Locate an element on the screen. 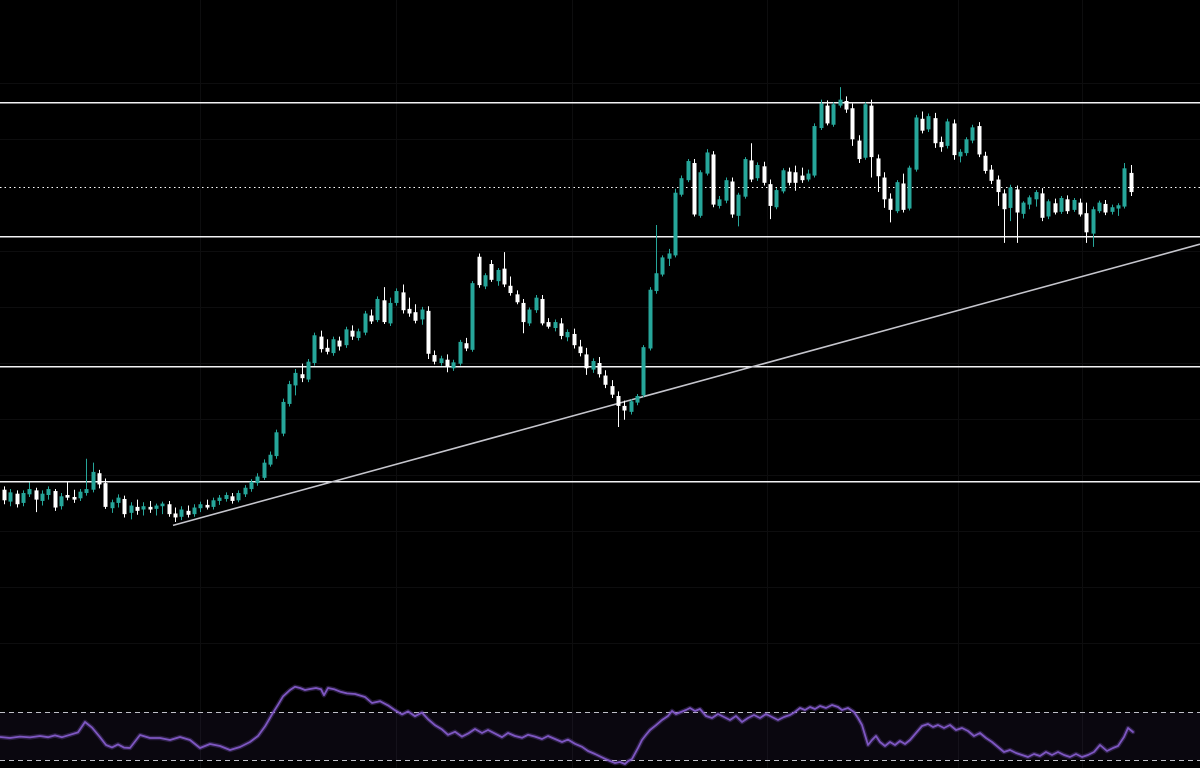 This screenshot has width=1200, height=768. oscillator-band-lines is located at coordinates (600, 736).